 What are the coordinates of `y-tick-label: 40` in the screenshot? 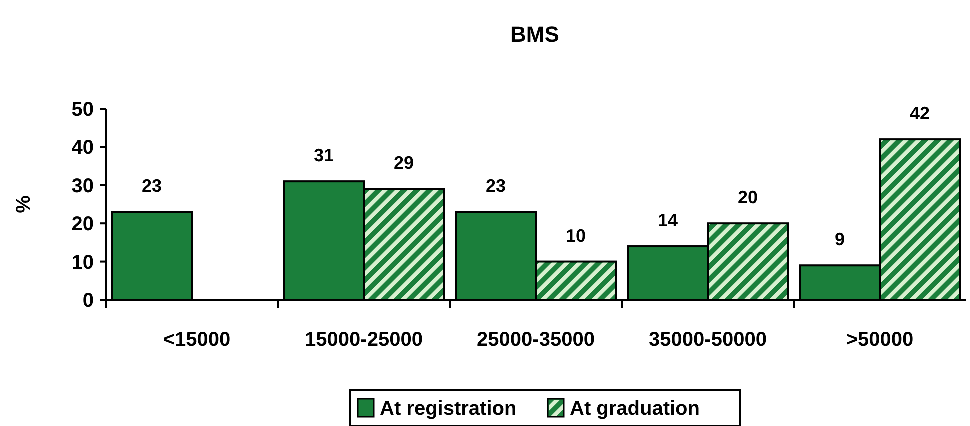 It's located at (83, 148).